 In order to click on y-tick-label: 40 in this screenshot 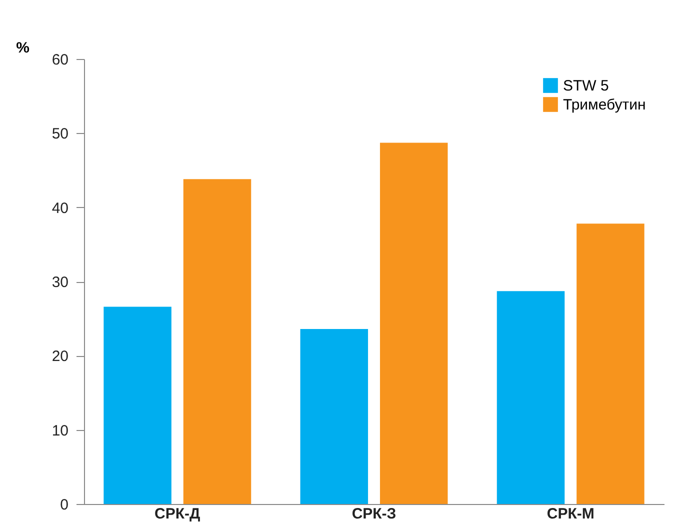, I will do `click(60, 208)`.